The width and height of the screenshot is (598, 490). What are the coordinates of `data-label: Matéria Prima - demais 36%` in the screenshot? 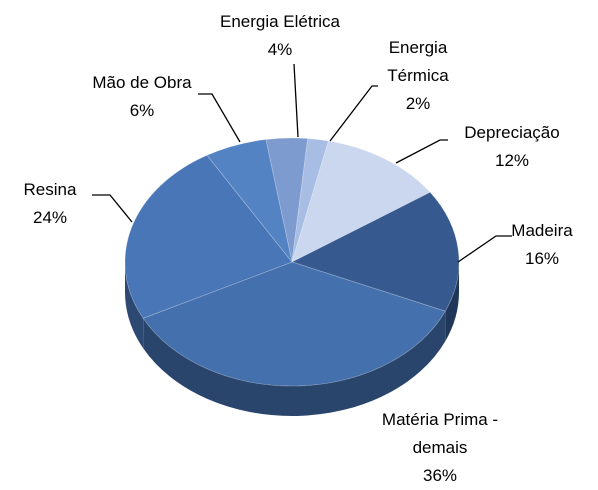 It's located at (440, 448).